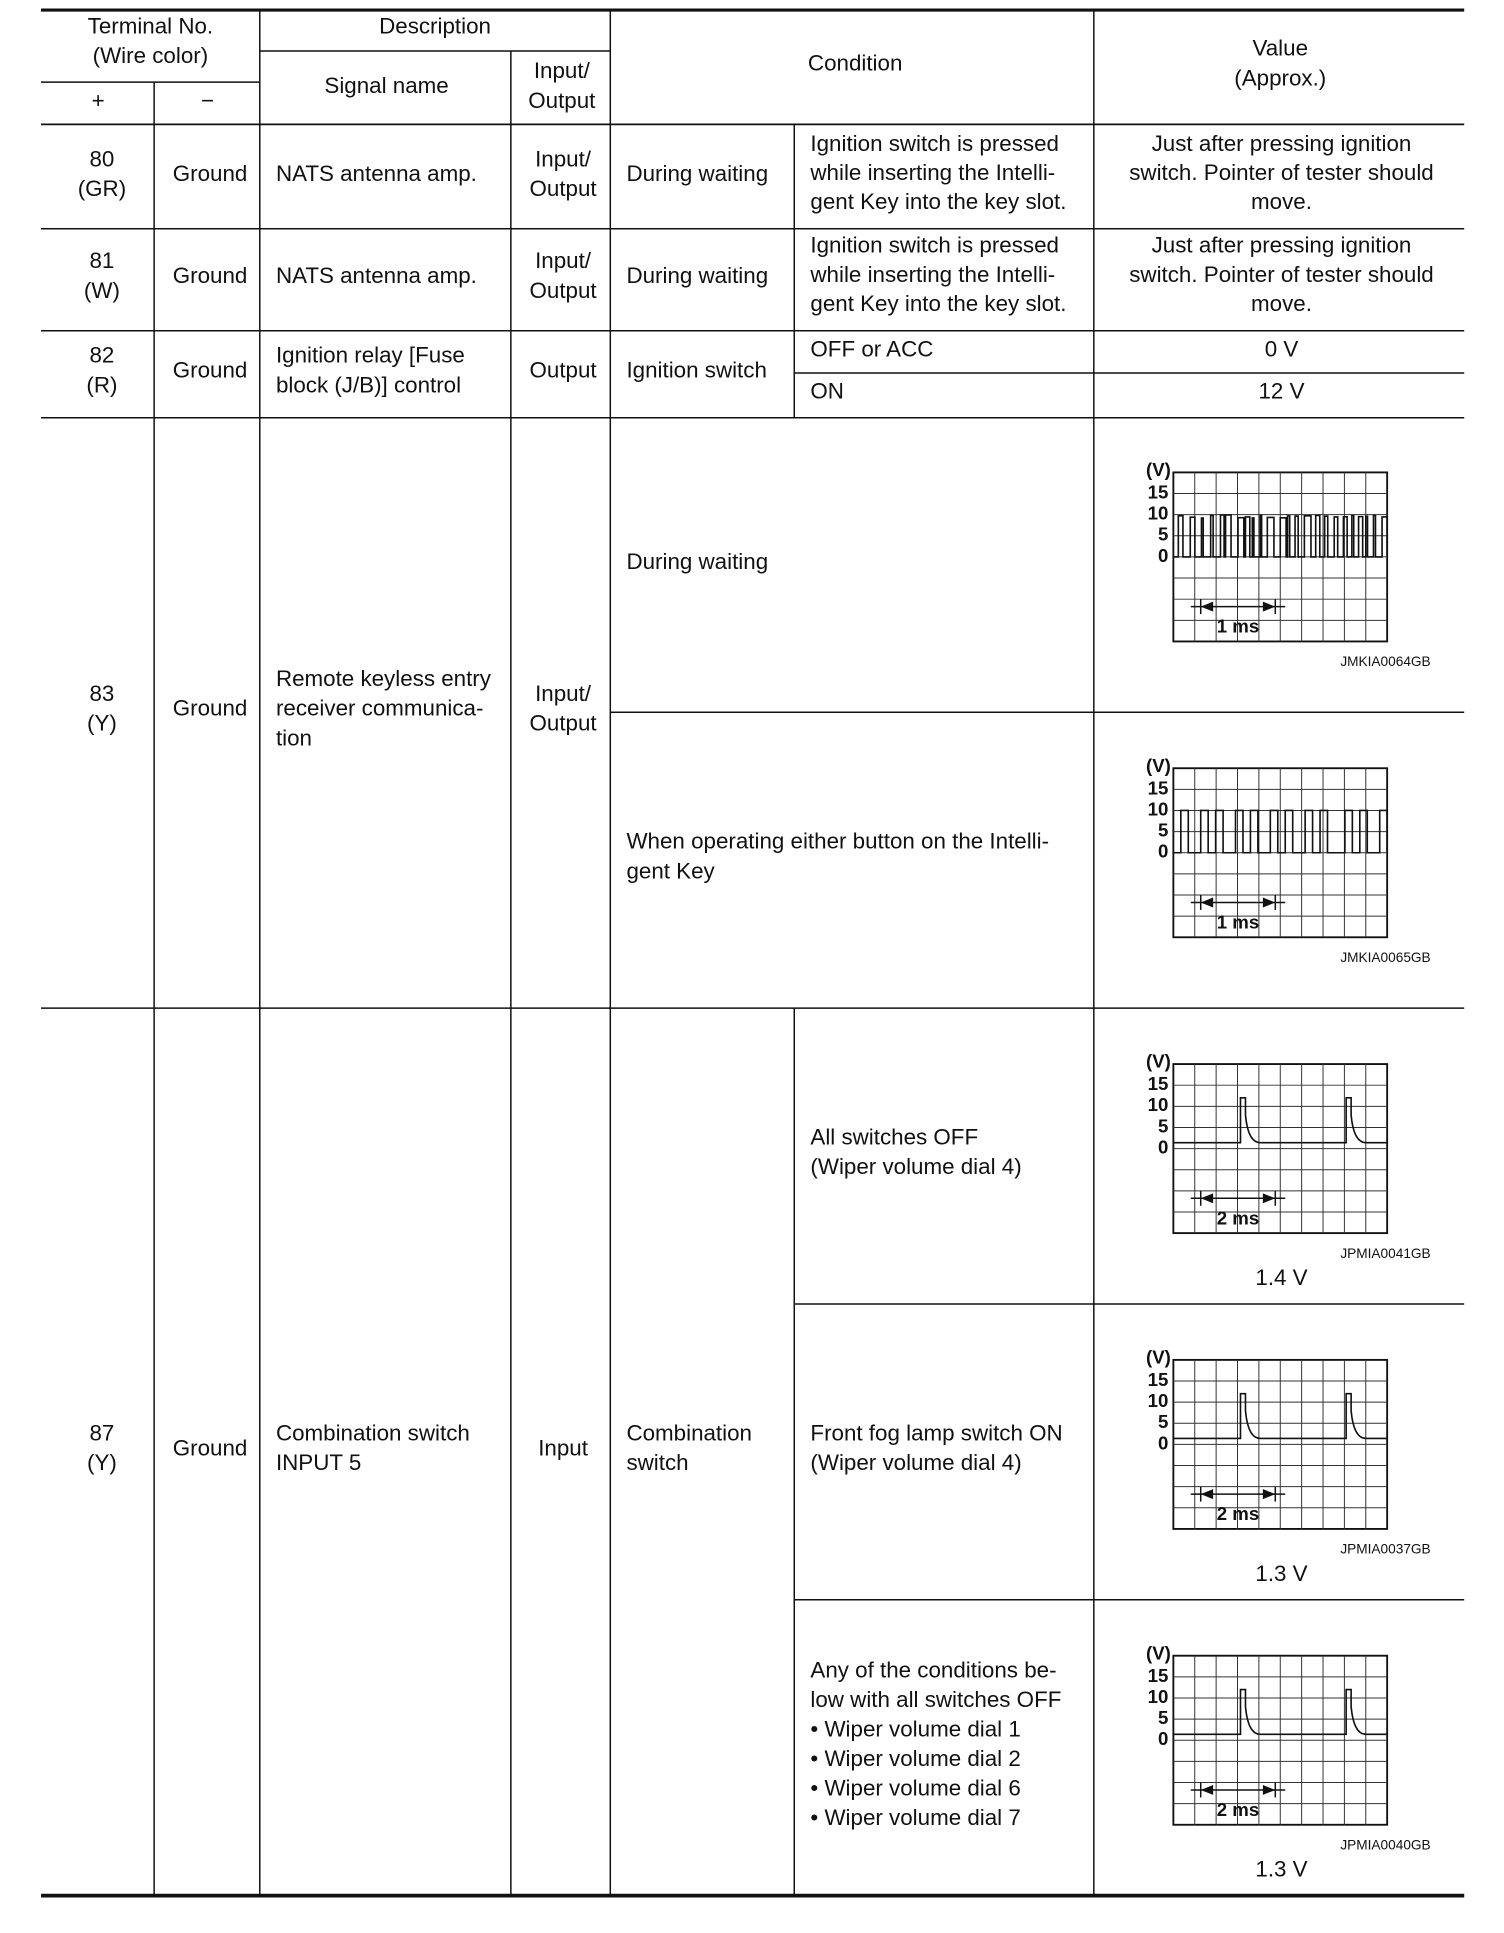 Image resolution: width=1504 pixels, height=1933 pixels. Describe the element at coordinates (102, 290) in the screenshot. I see `cell-text: (W)` at that location.